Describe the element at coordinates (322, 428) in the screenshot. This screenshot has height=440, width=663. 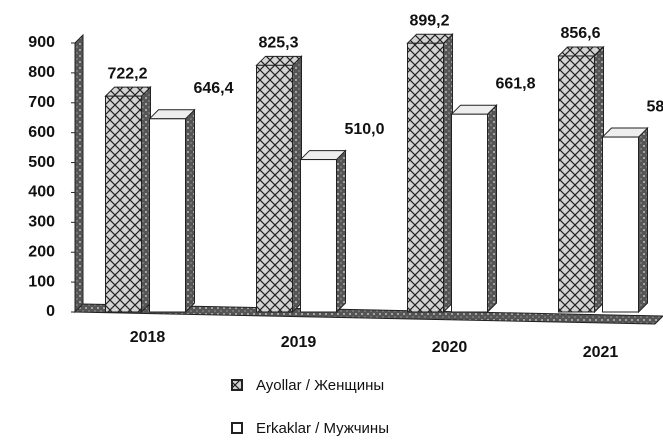
I see `legend-label: Erkaklar / Мужчины` at that location.